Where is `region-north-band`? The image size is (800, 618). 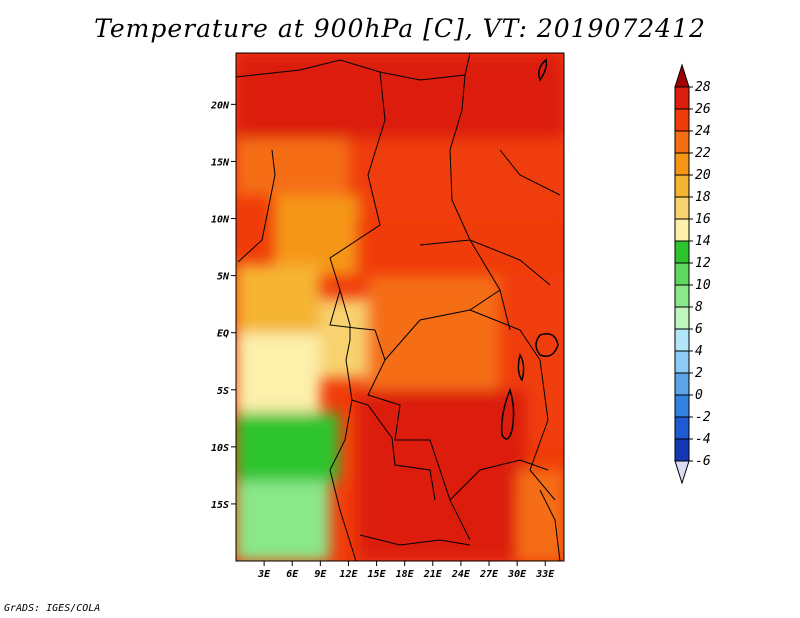
region-north-band is located at coordinates (400, 96).